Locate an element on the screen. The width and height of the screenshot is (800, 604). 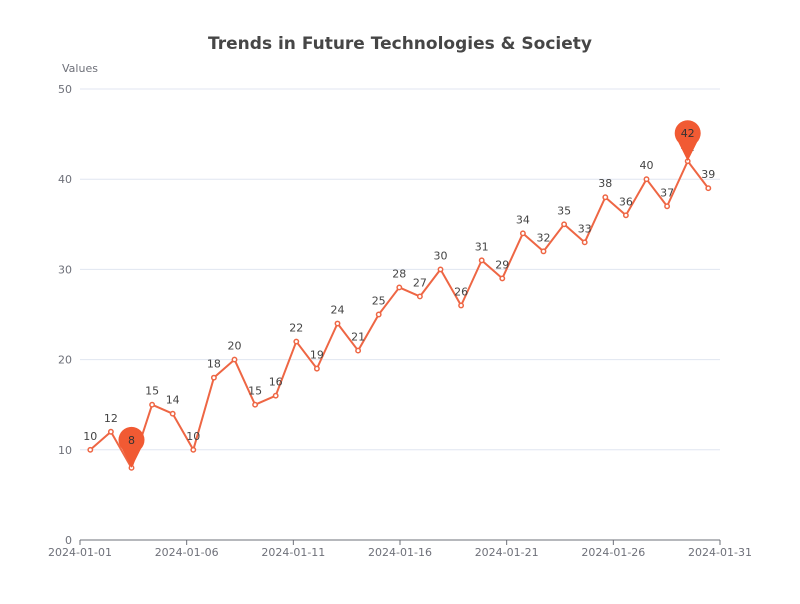
data-label: 16 is located at coordinates (276, 382).